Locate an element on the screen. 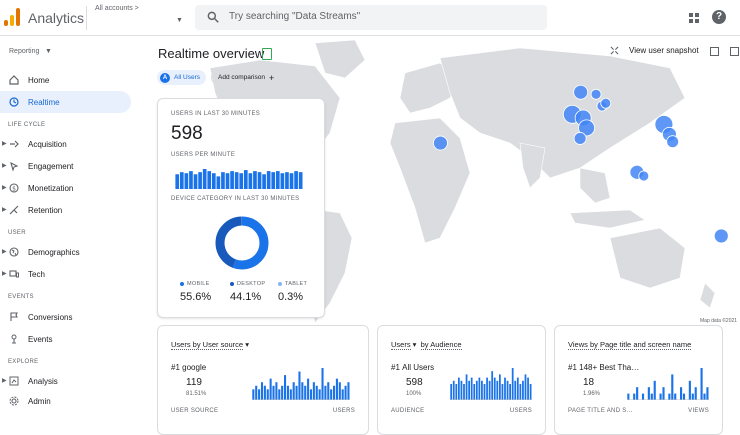 The image size is (740, 435). sidebar-item-retention: ▶ Retention is located at coordinates (65, 210).